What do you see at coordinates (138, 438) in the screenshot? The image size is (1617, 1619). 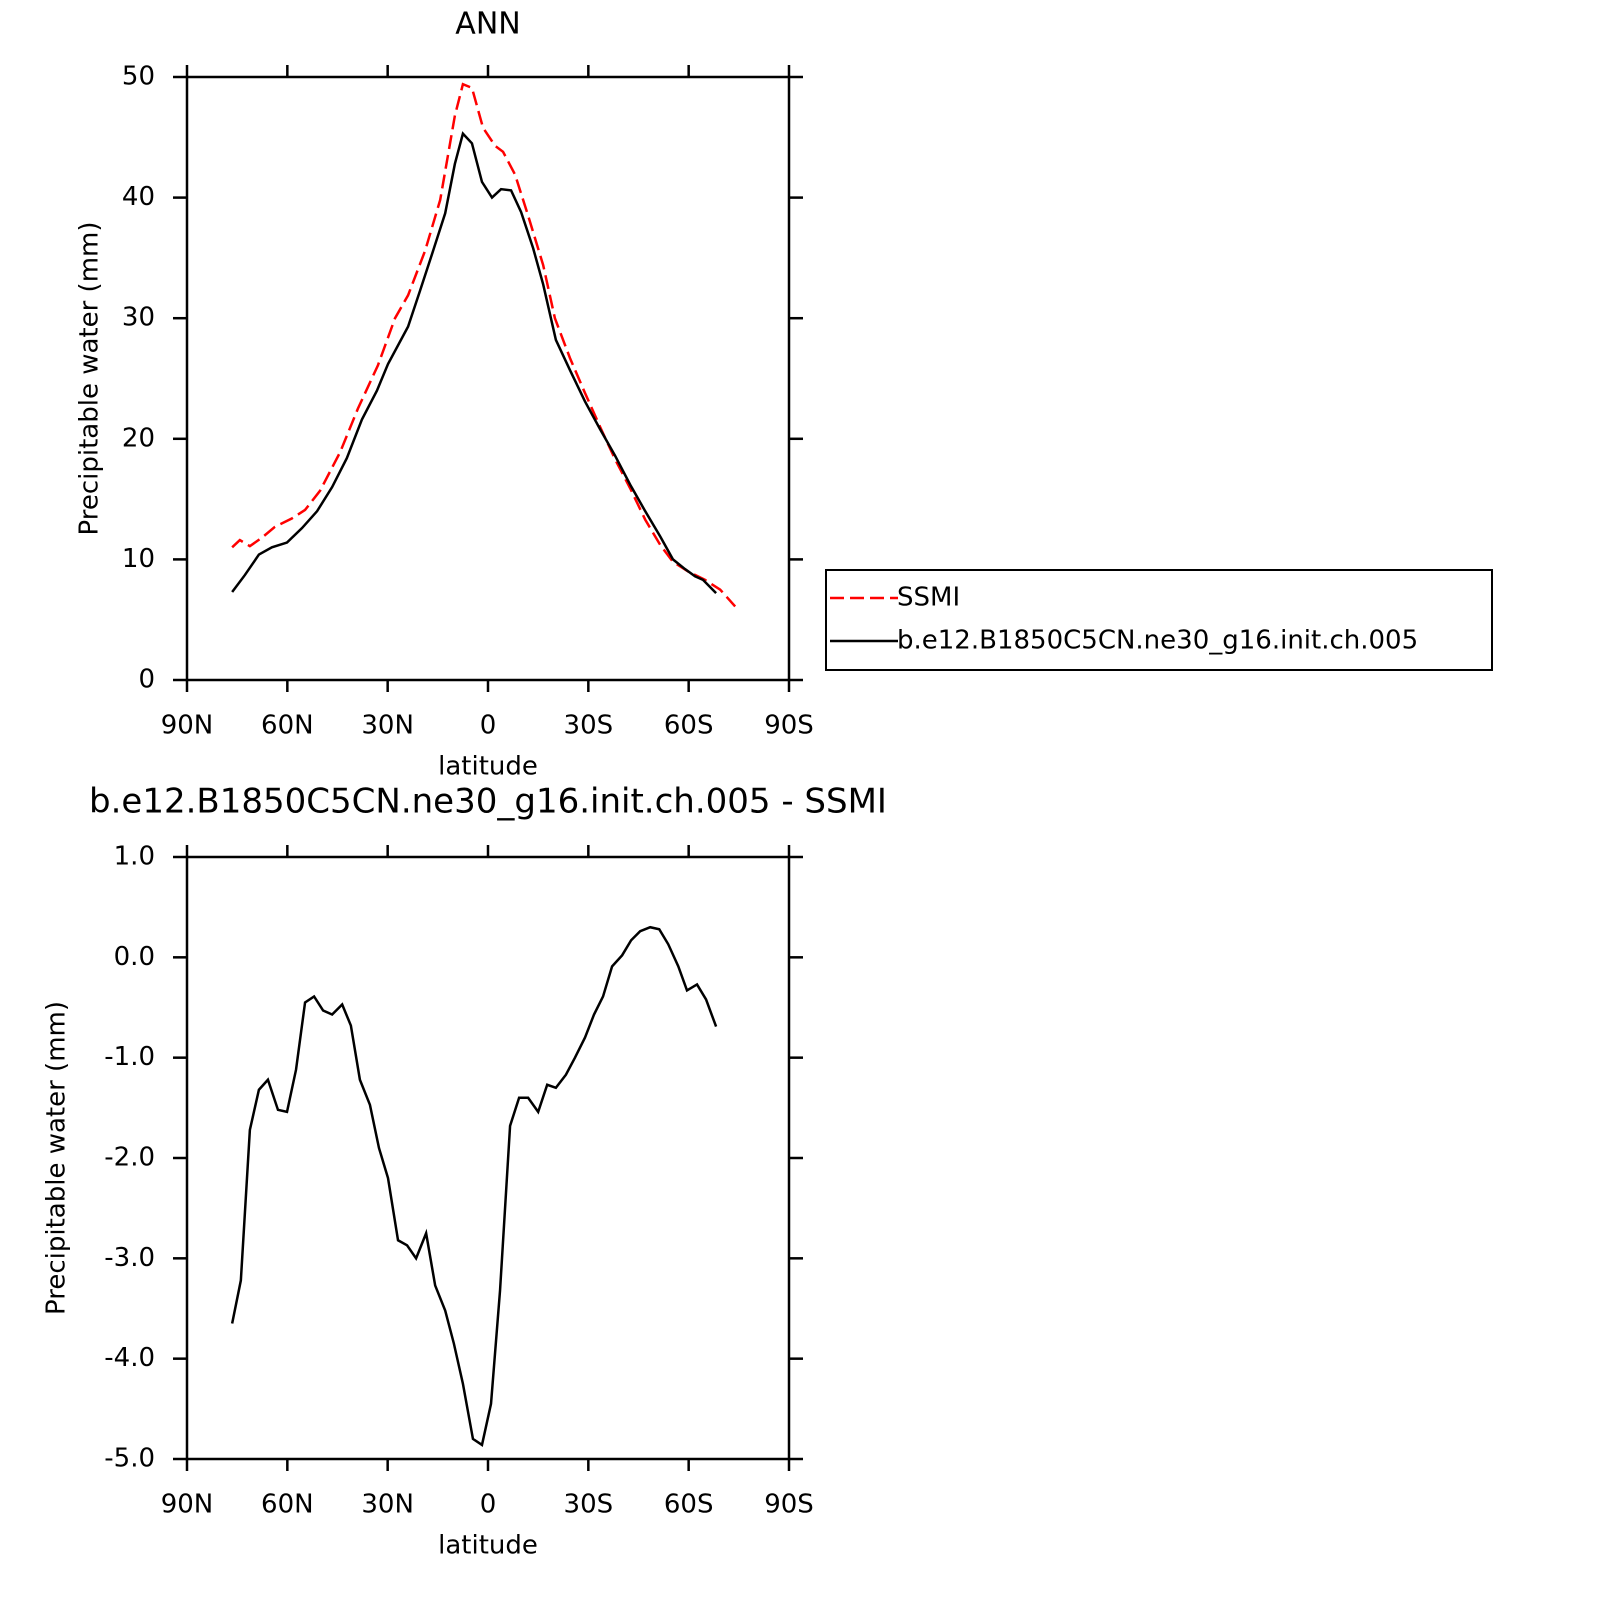 I see `y-tick-label: 20` at bounding box center [138, 438].